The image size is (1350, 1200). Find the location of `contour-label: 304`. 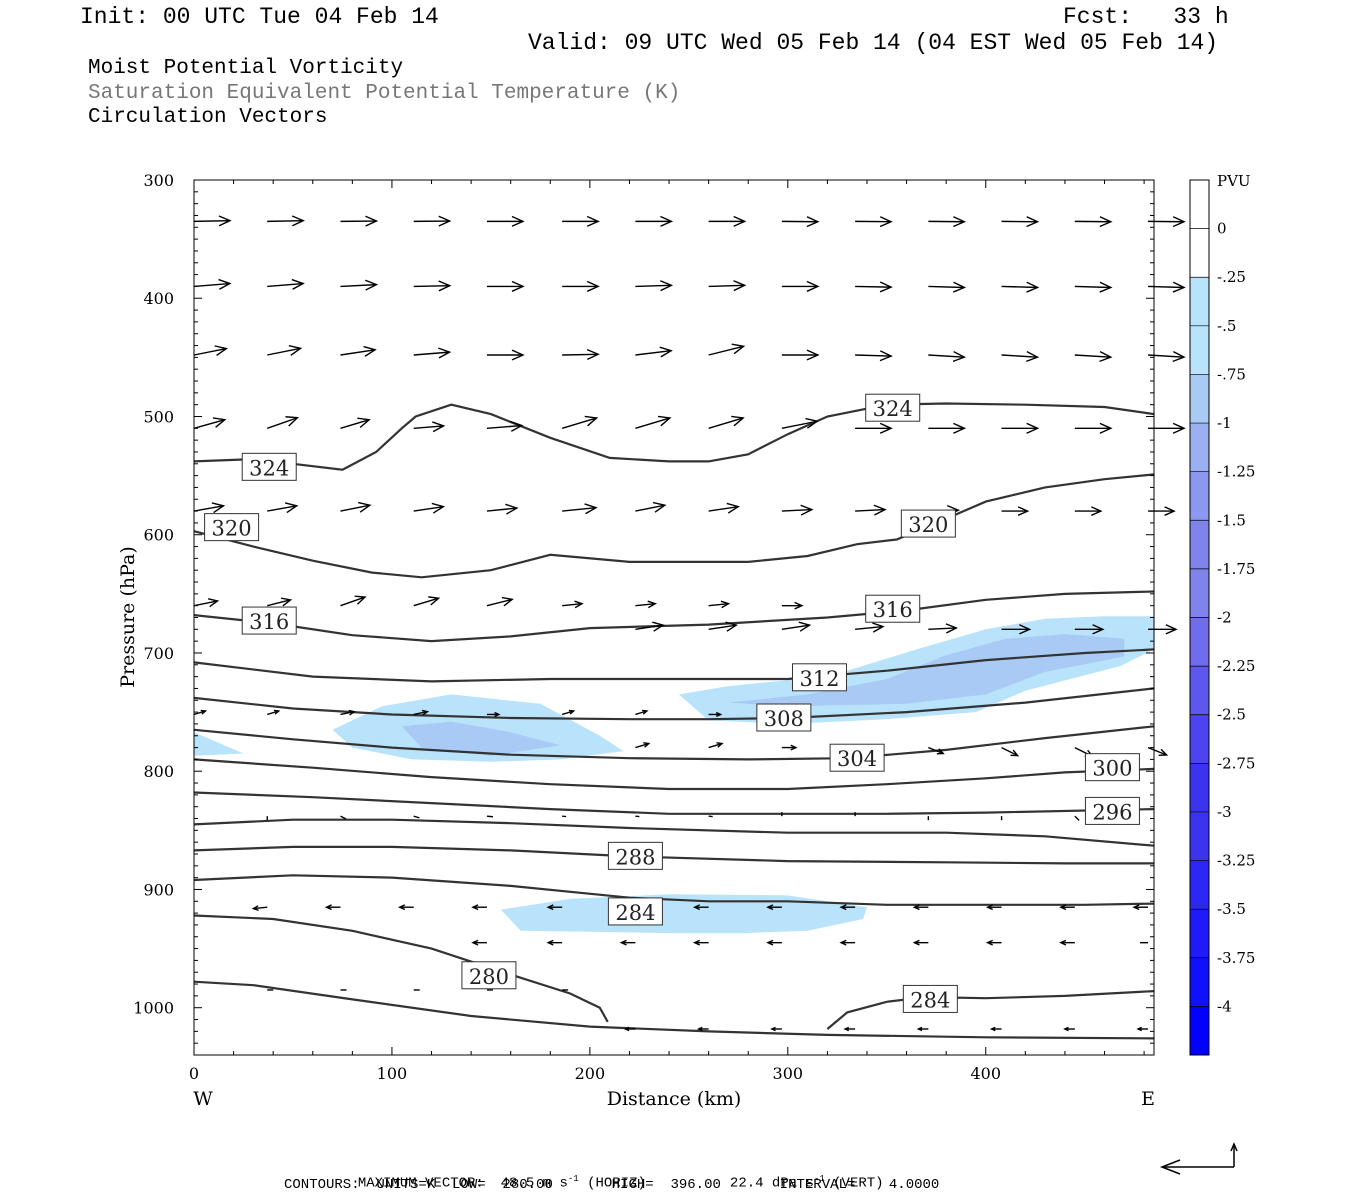

contour-label: 304 is located at coordinates (857, 759).